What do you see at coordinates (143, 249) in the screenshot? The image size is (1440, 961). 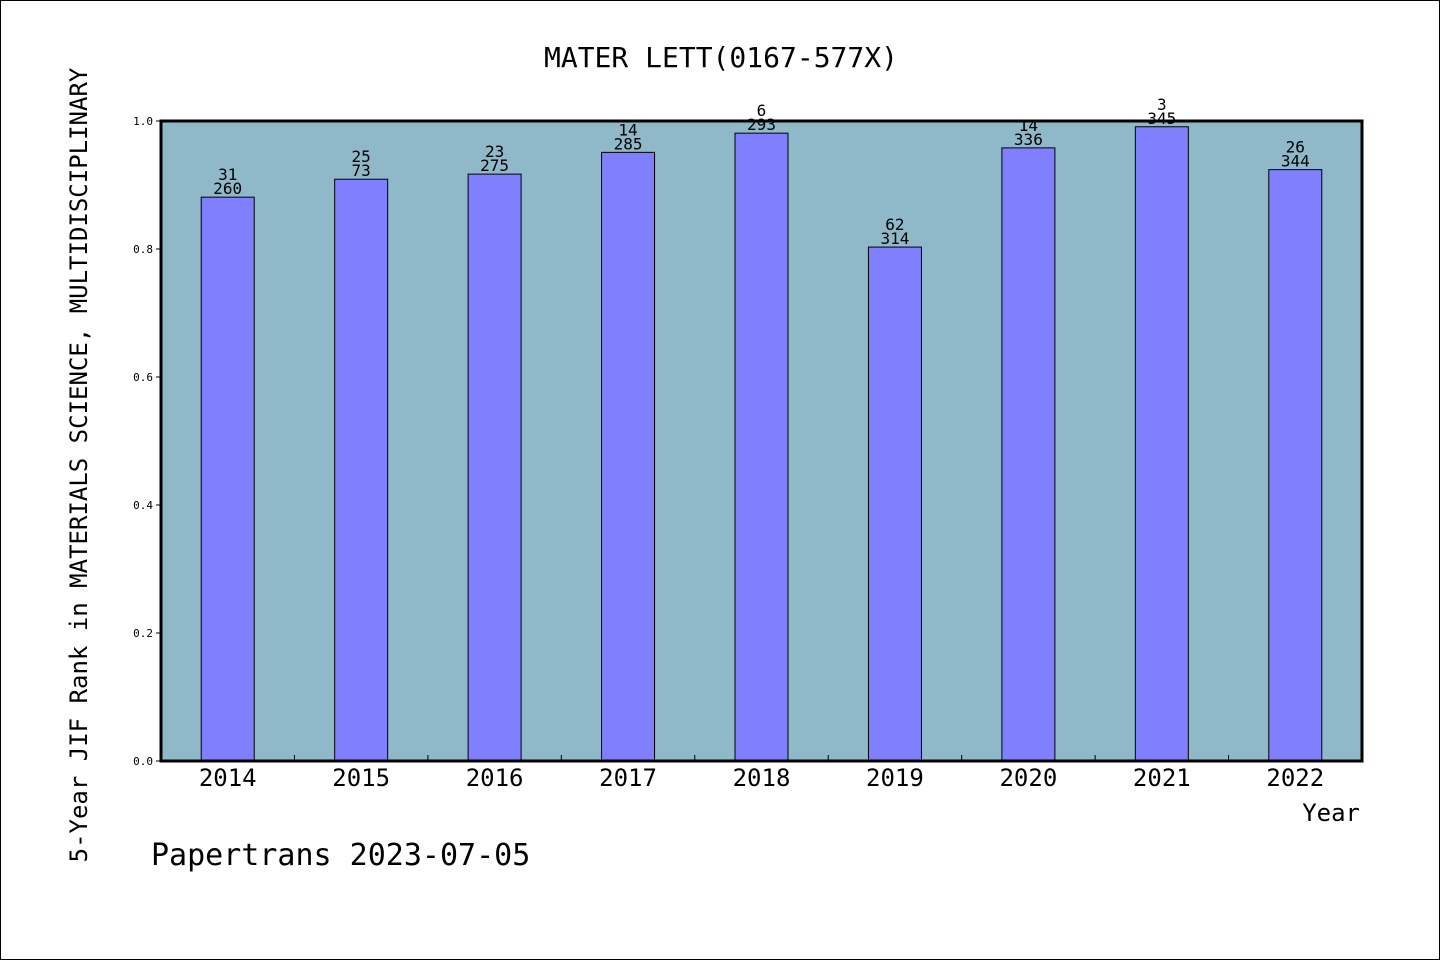 I see `y-tick-label: 0.8` at bounding box center [143, 249].